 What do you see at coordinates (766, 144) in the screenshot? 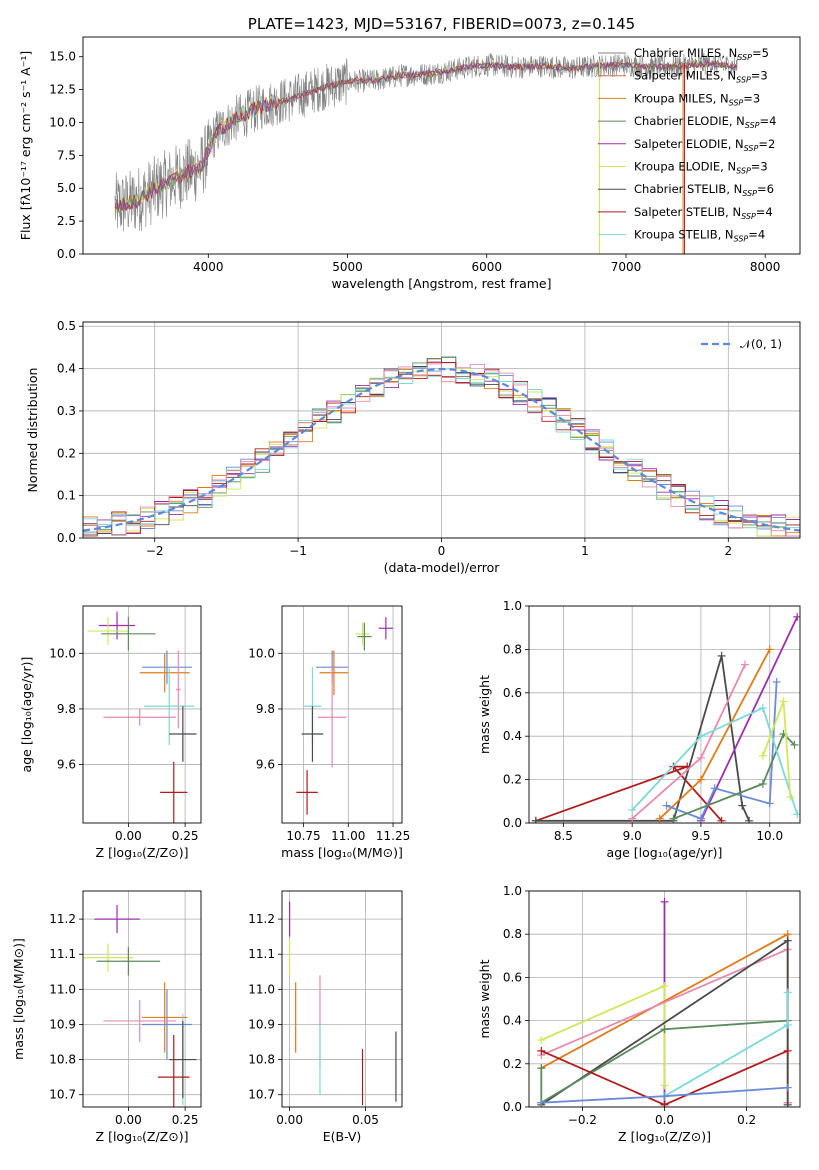
I see `legend-tail: =2` at bounding box center [766, 144].